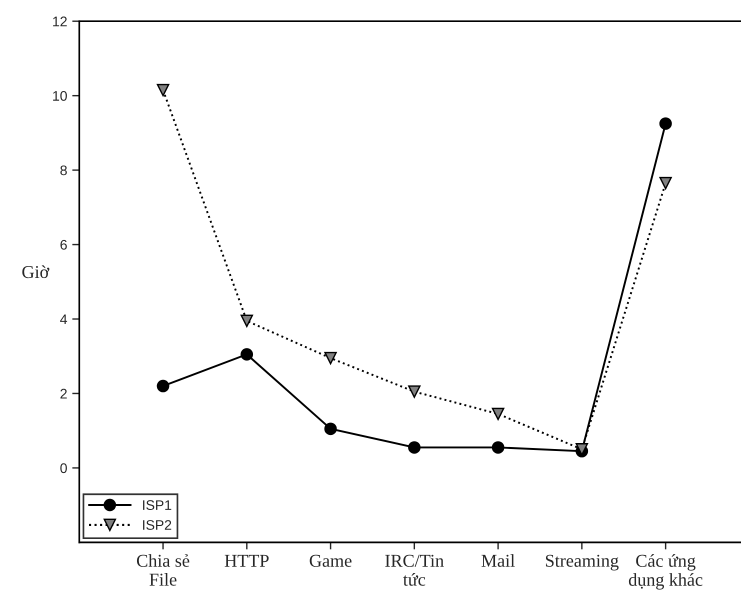  Describe the element at coordinates (498, 560) in the screenshot. I see `x-tick-label: Mail` at that location.